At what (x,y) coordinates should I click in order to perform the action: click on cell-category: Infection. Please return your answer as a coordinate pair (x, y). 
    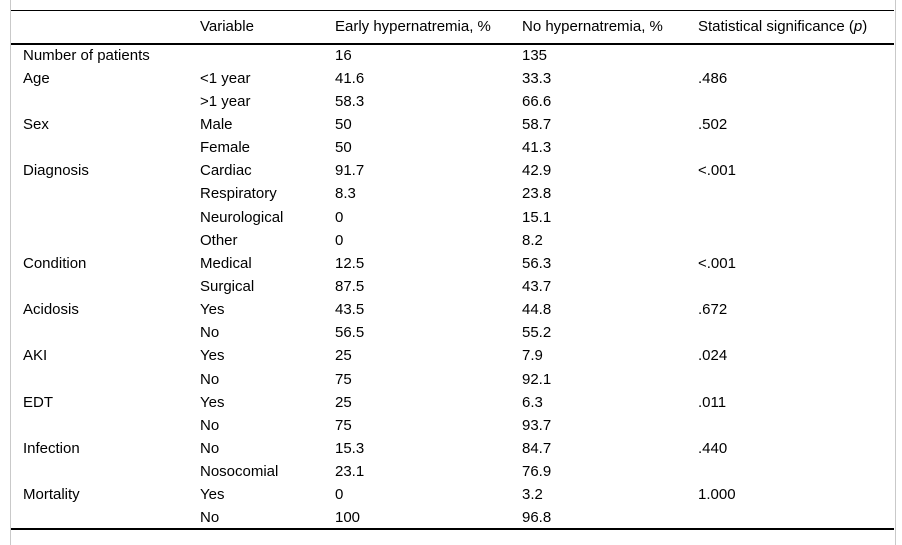
    Looking at the image, I should click on (51, 448).